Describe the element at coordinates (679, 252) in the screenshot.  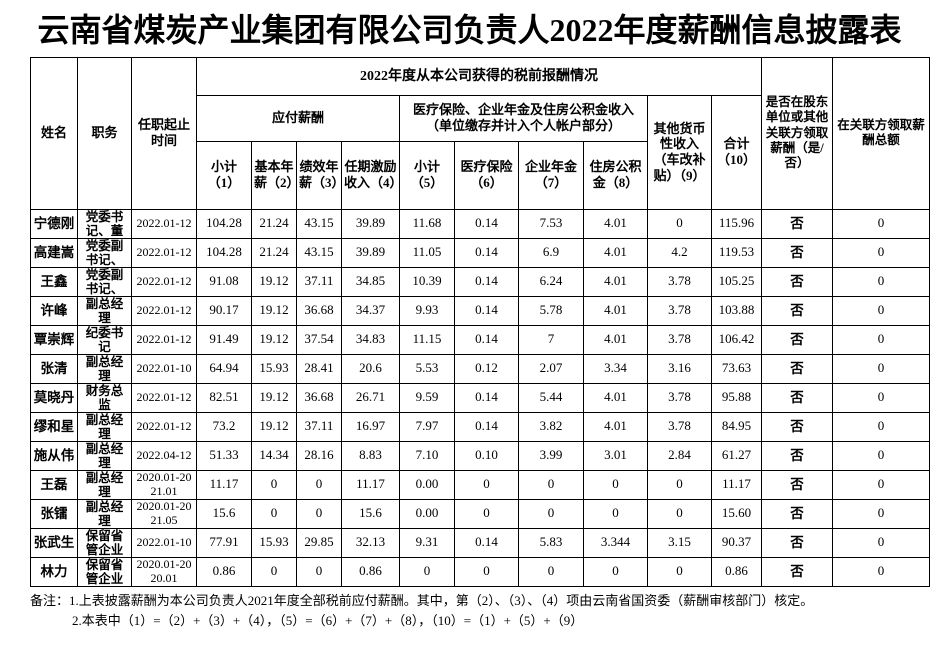
I see `cell-other-cash-9: 4.2` at that location.